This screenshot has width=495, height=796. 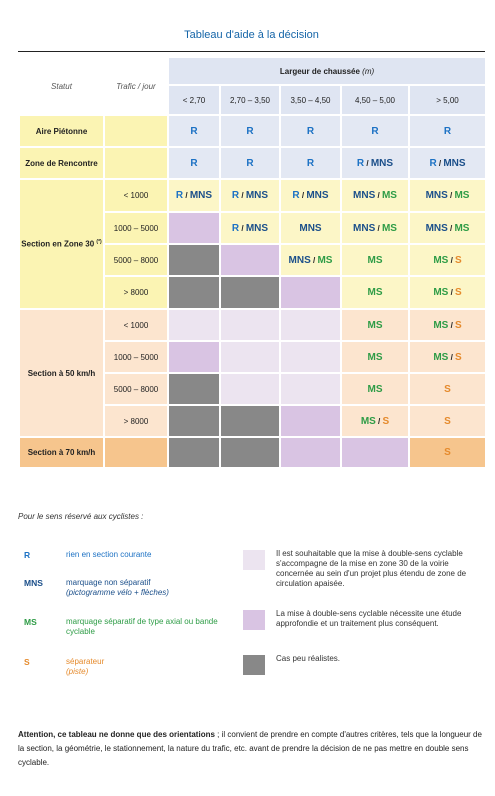 I want to click on column-header-3: 3,50 – 4,50, so click(x=310, y=100).